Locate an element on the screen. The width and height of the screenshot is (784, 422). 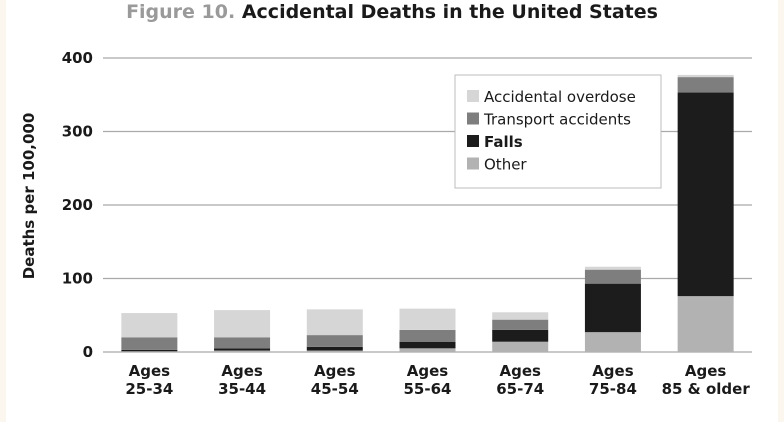
legend-swatch-other is located at coordinates (473, 163).